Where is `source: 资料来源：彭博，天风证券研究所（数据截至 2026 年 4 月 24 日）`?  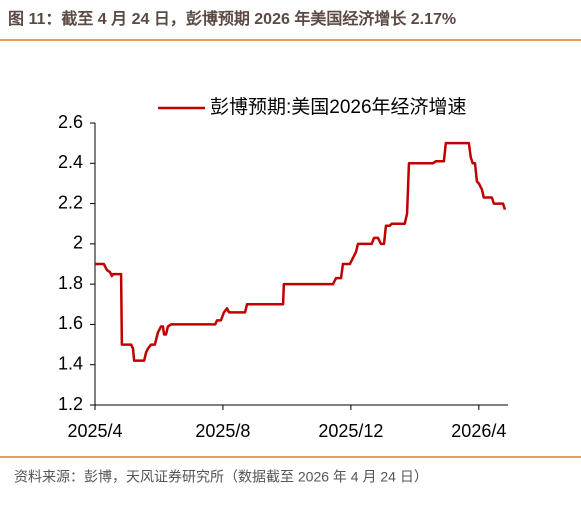 source: 资料来源：彭博，天风证券研究所（数据截至 2026 年 4 月 24 日） is located at coordinates (221, 477).